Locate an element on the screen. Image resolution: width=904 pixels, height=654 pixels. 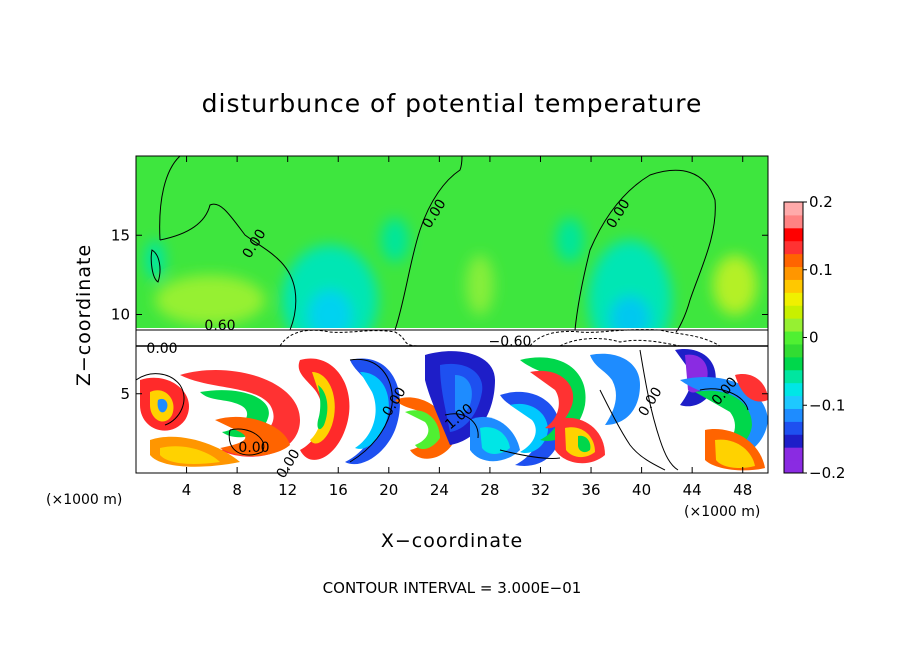
inversion-band is located at coordinates (452, 338).